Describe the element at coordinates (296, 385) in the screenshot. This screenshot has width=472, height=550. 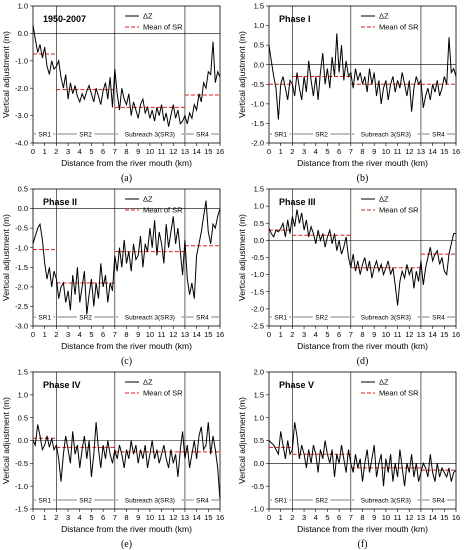
I see `panel-title: Phase V` at that location.